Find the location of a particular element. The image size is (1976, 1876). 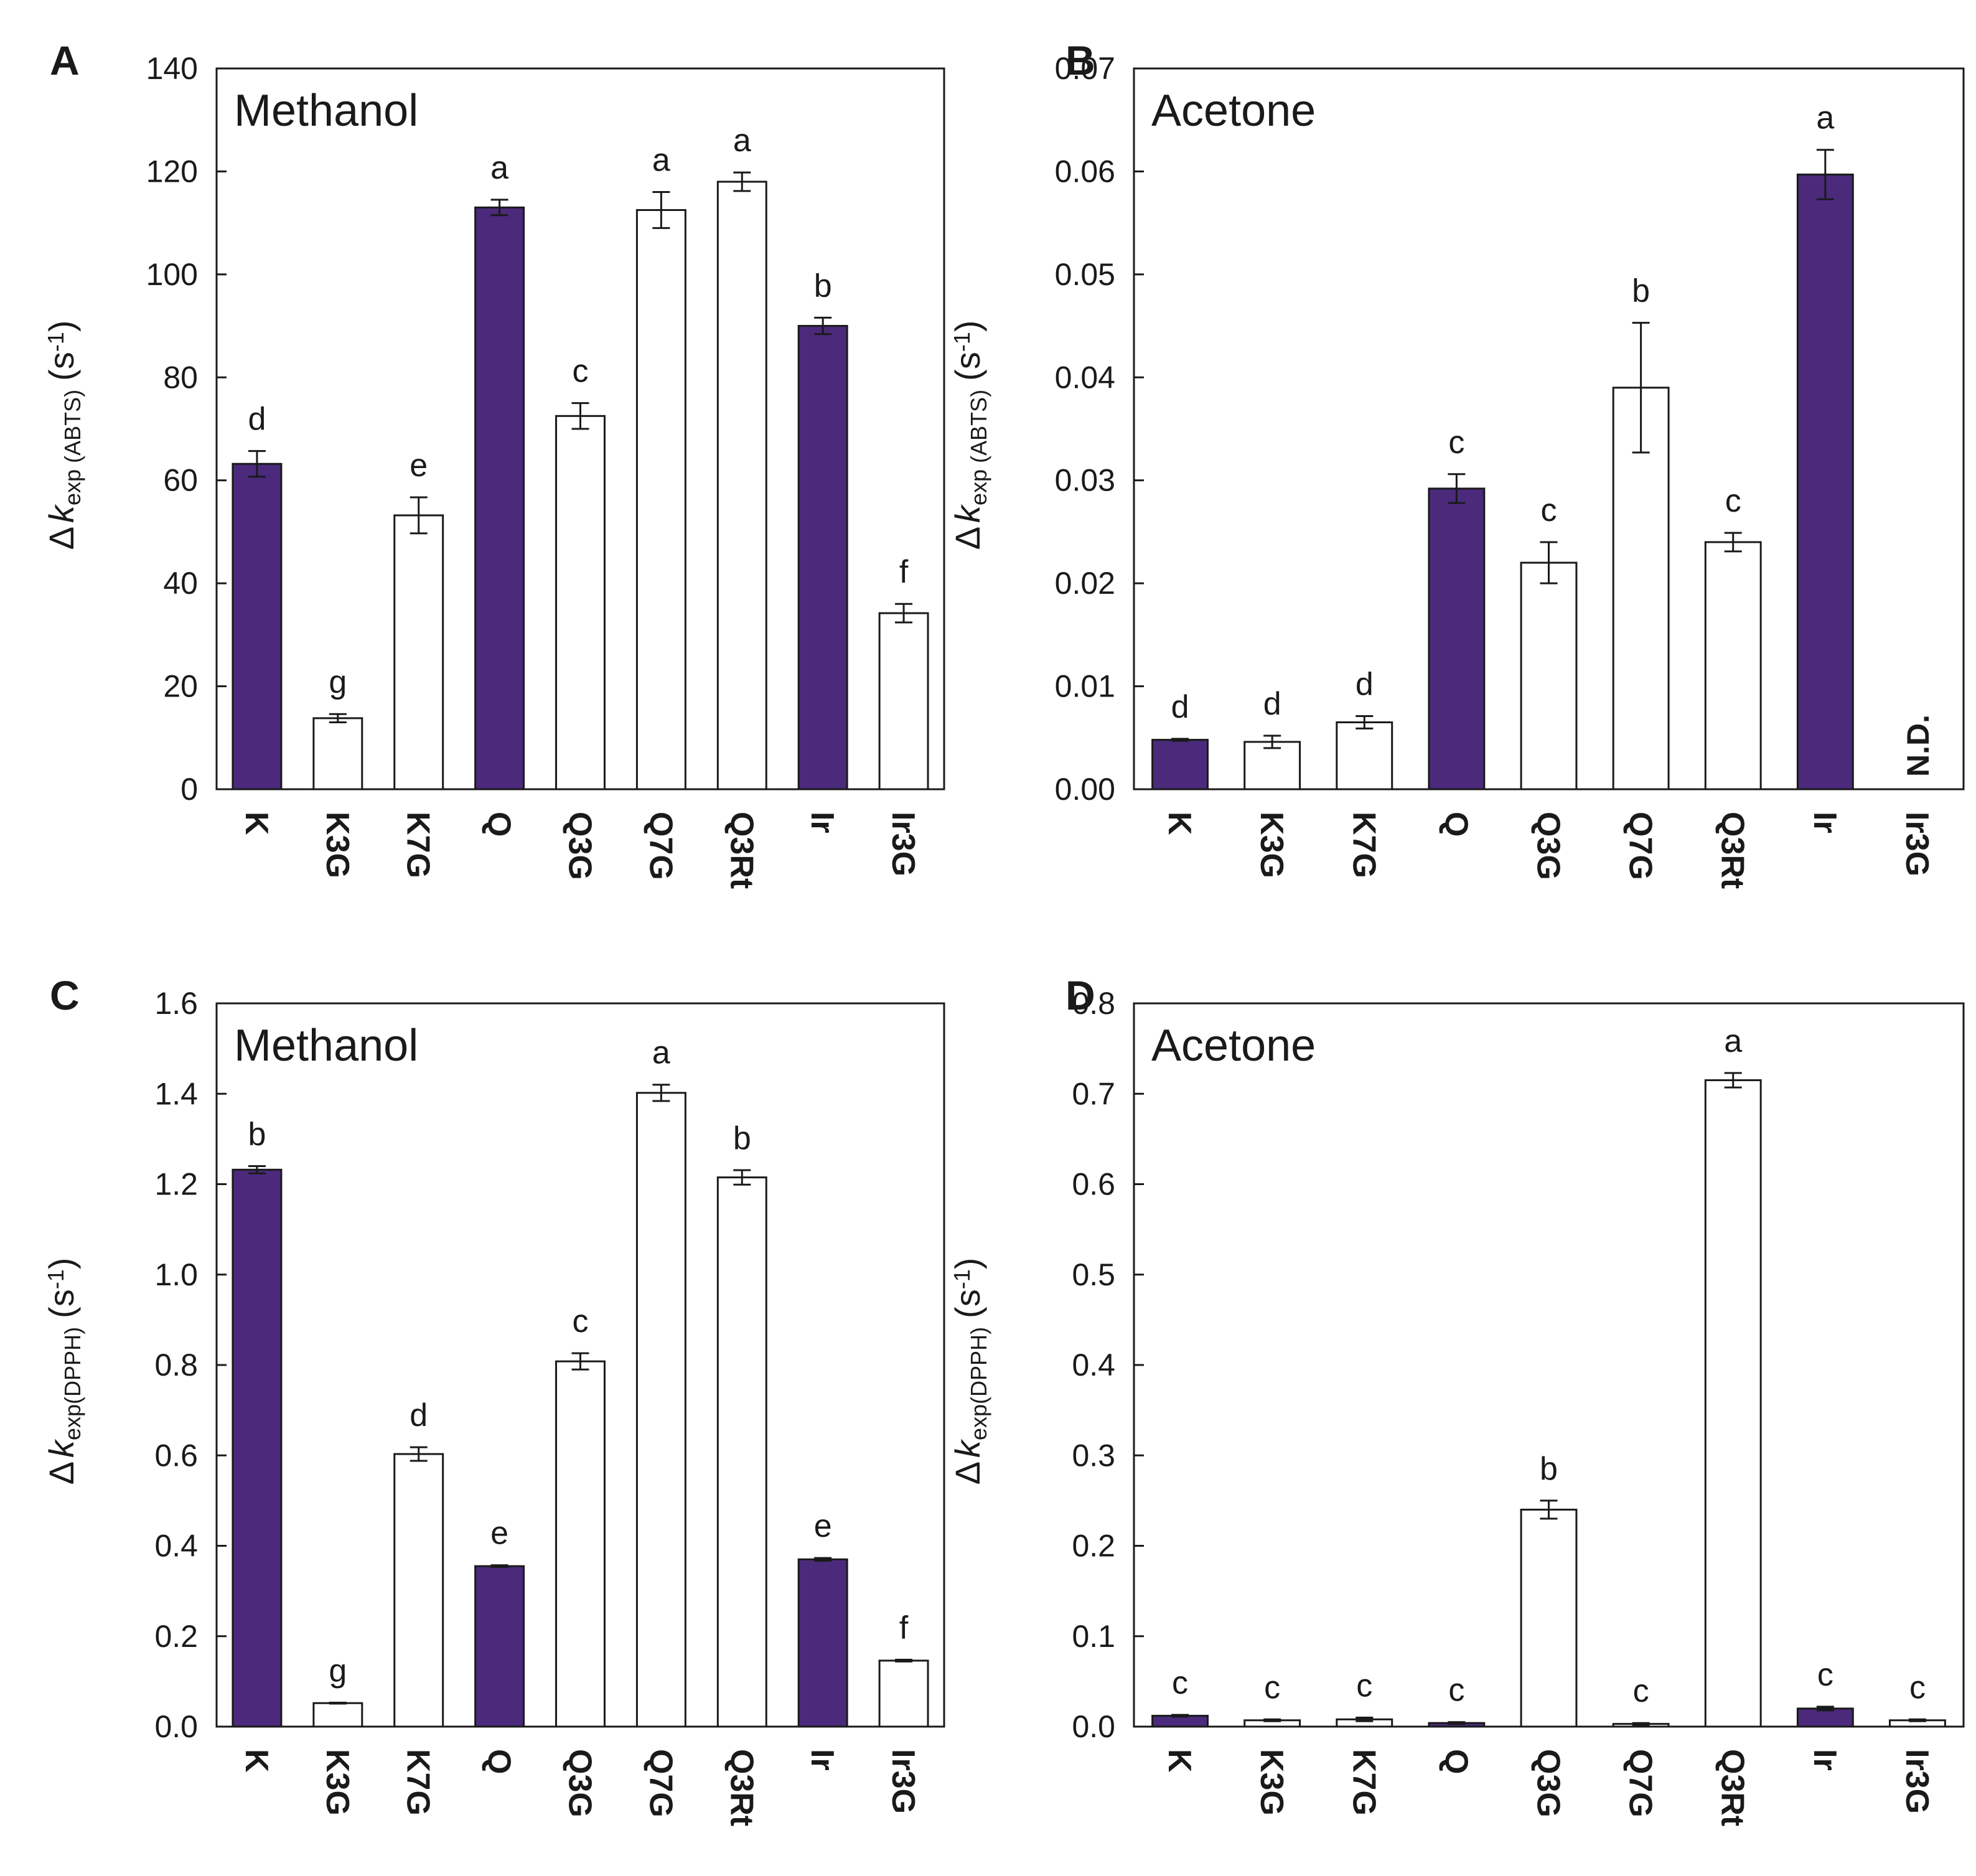

y-tick-label: 1.0 is located at coordinates (176, 1274).